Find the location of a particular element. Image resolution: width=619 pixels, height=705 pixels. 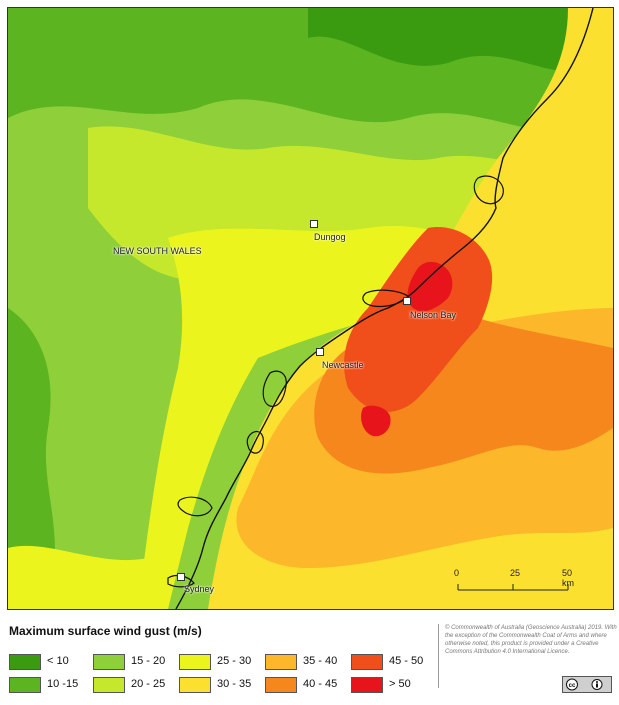

scale-bar-line is located at coordinates (513, 587).